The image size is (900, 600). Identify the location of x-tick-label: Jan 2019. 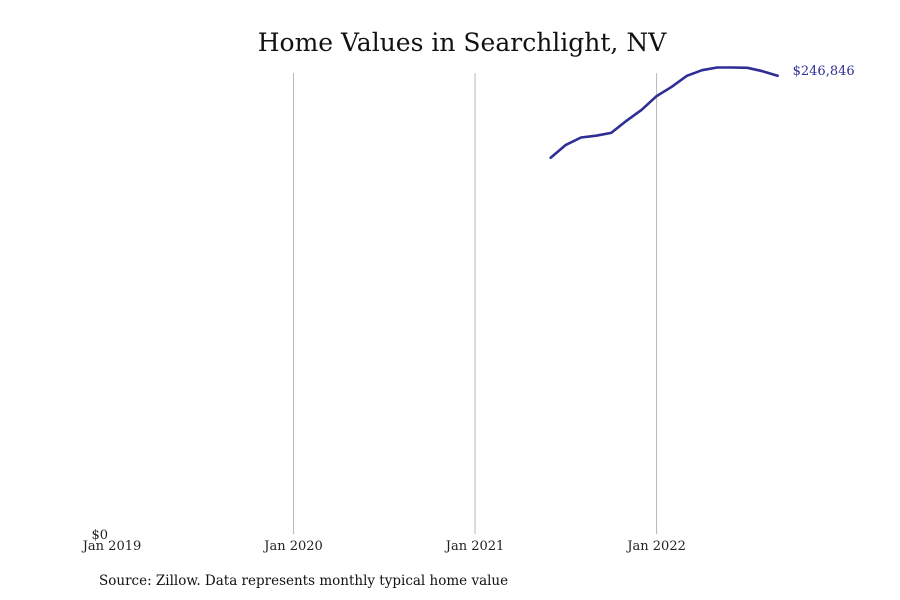
(111, 546).